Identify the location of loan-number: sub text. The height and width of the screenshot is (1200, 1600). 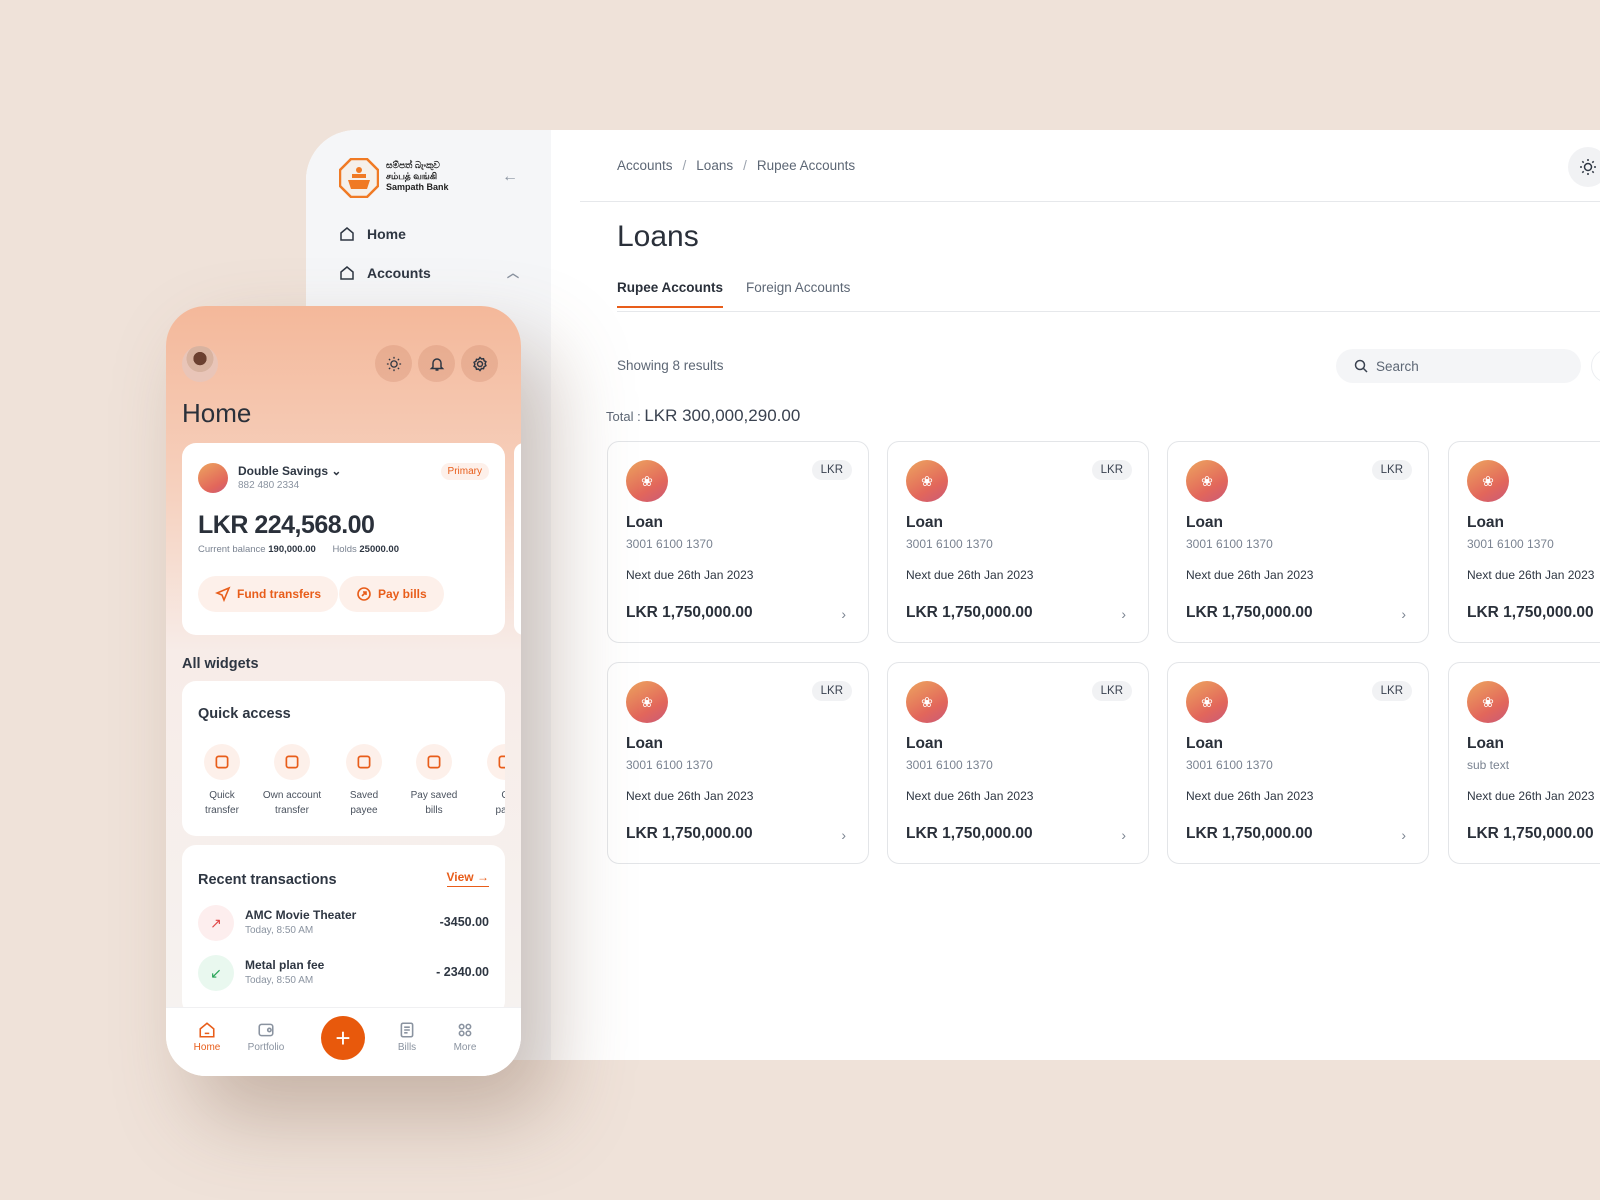
(1488, 765).